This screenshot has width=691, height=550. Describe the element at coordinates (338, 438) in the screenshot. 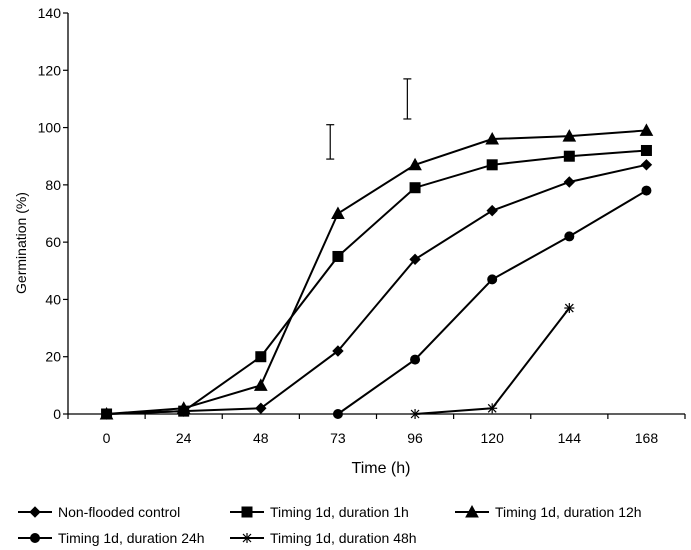

I see `x-tick-label: 73` at that location.